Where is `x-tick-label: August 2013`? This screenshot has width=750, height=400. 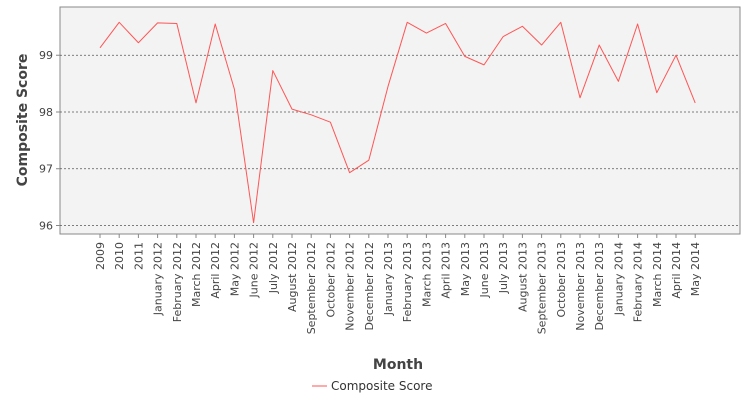 x-tick-label: August 2013 is located at coordinates (522, 277).